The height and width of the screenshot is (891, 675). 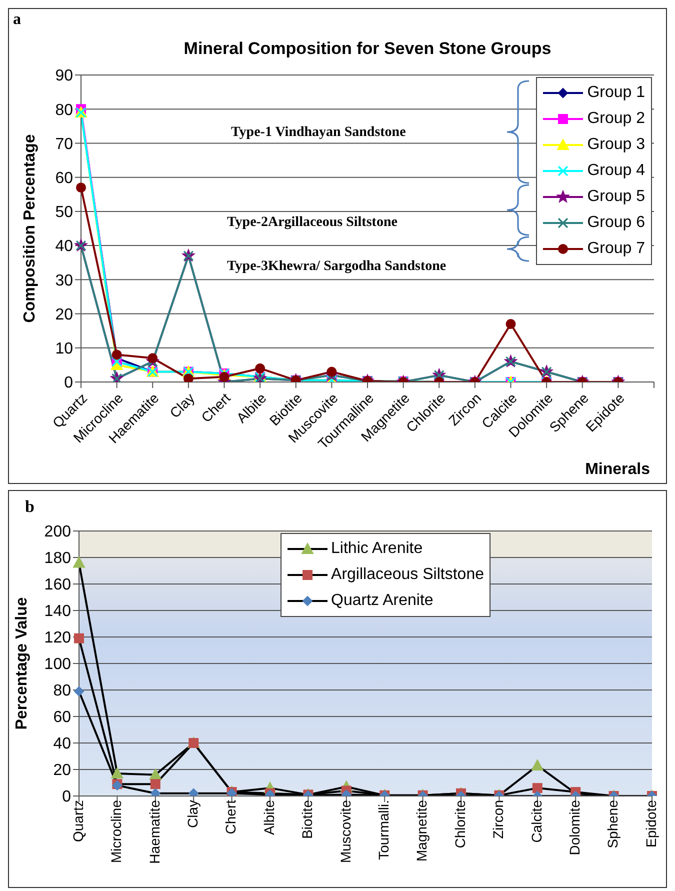 I want to click on x-tick-label: Biotite, so click(x=307, y=819).